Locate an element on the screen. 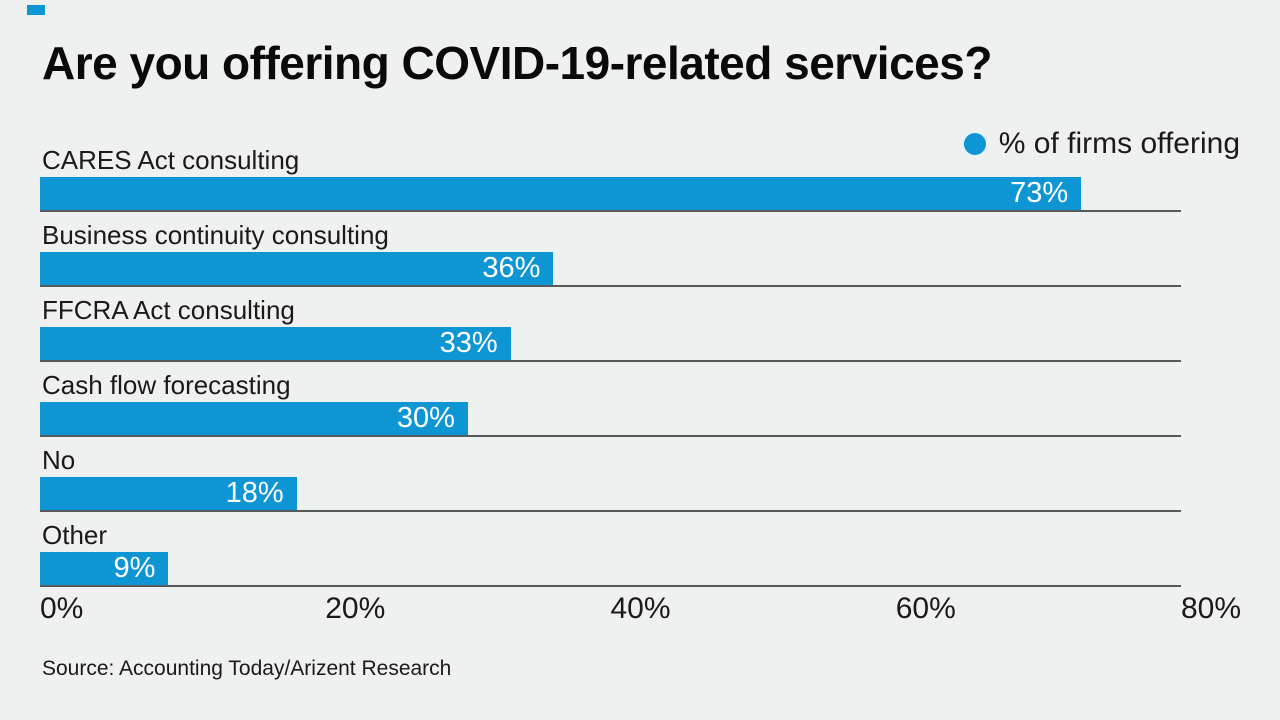 The height and width of the screenshot is (720, 1280). x-axis: 0% 20% 40% 60% 80% is located at coordinates (640, 610).